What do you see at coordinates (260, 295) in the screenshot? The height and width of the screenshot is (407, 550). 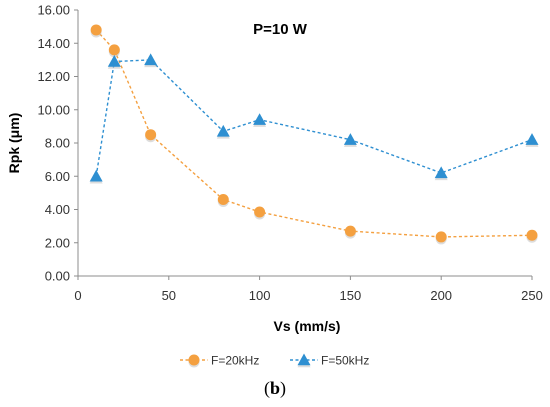 I see `x-tick-label: 100` at bounding box center [260, 295].